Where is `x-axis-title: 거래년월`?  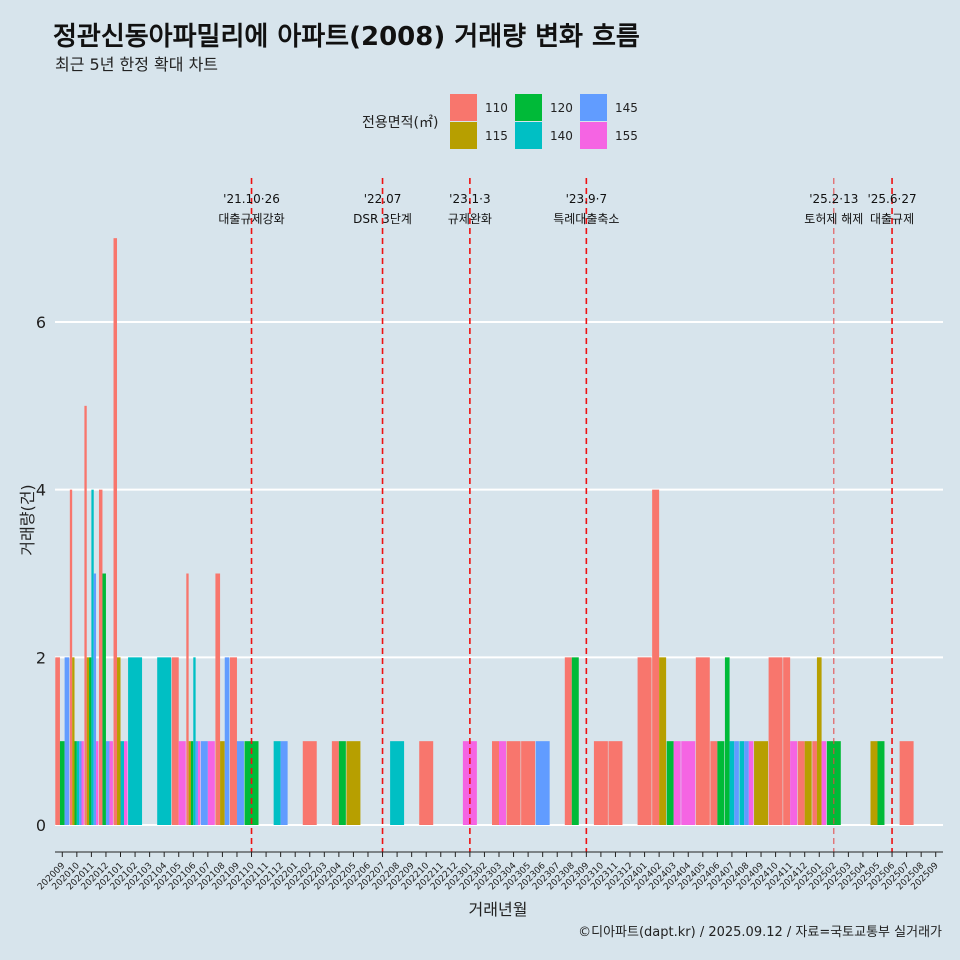 x-axis-title: 거래년월 is located at coordinates (498, 909).